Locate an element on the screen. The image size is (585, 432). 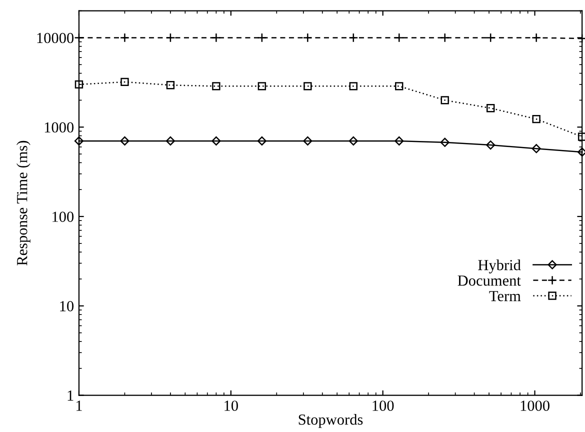
legend-label: Document is located at coordinates (489, 281).